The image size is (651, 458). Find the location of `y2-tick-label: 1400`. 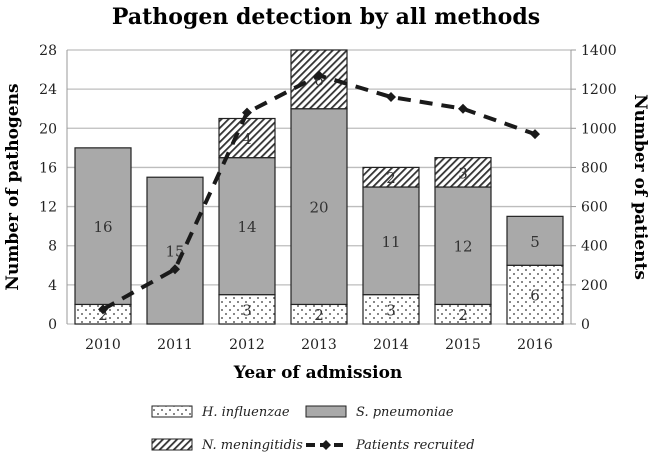

y2-tick-label: 1400 is located at coordinates (599, 51).